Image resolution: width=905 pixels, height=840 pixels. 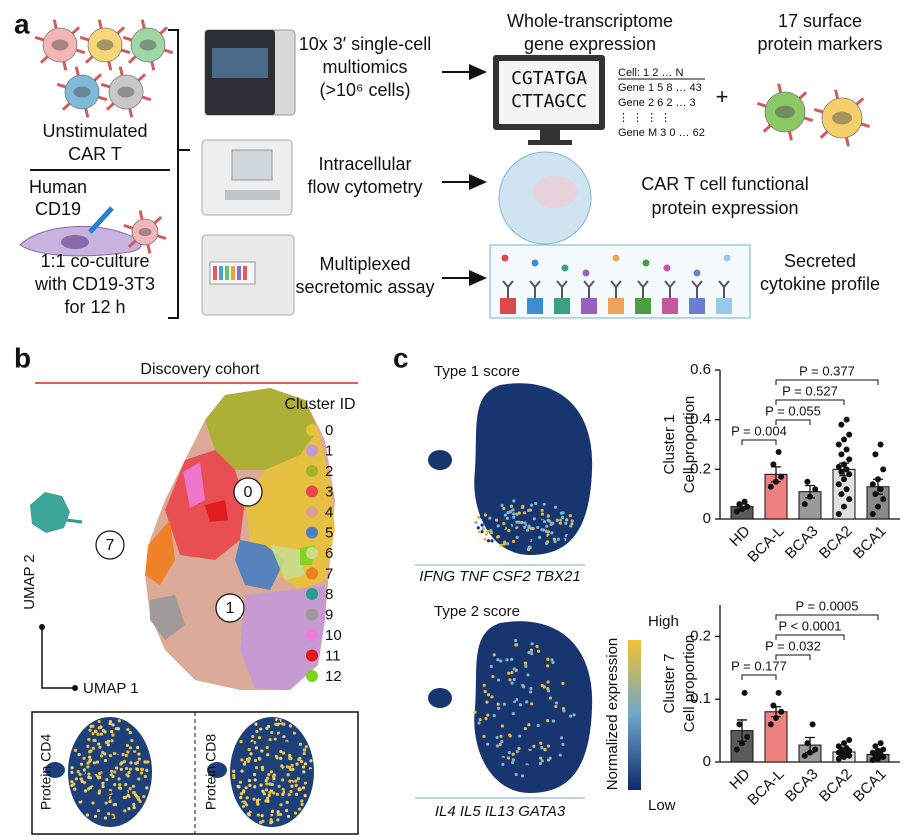 What do you see at coordinates (194, 485) in the screenshot?
I see `cluster-region` at bounding box center [194, 485].